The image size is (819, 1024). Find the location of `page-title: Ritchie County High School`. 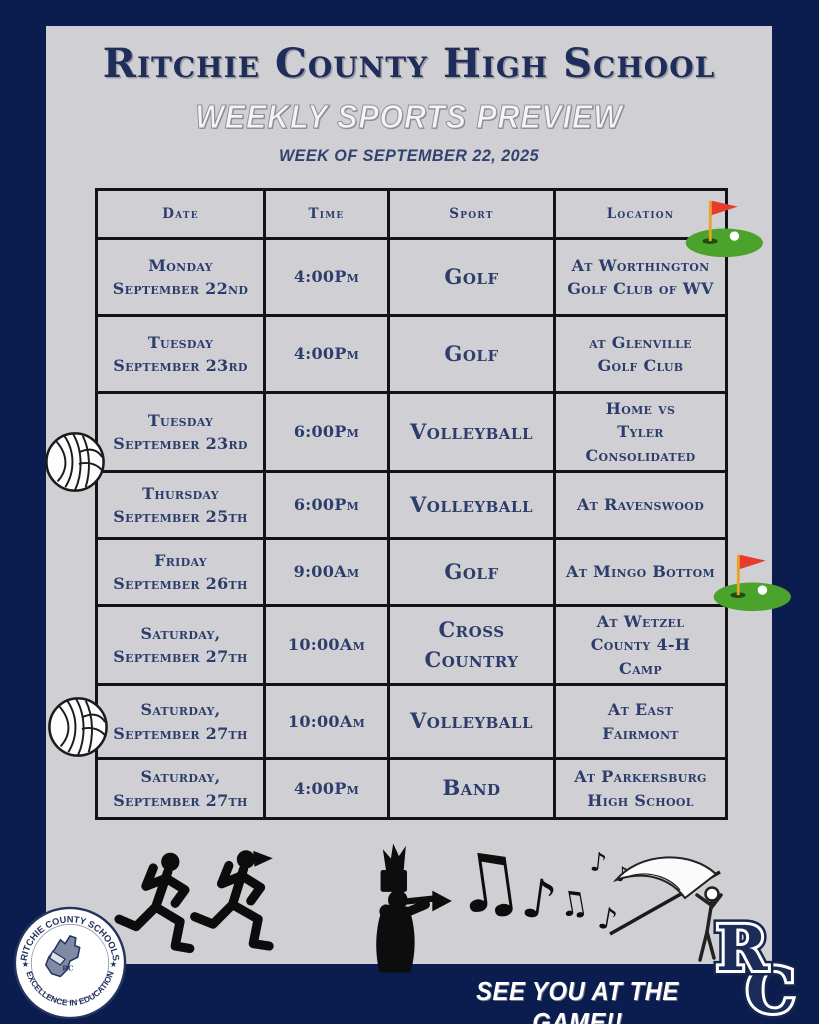

page-title: Ritchie County High School is located at coordinates (409, 63).